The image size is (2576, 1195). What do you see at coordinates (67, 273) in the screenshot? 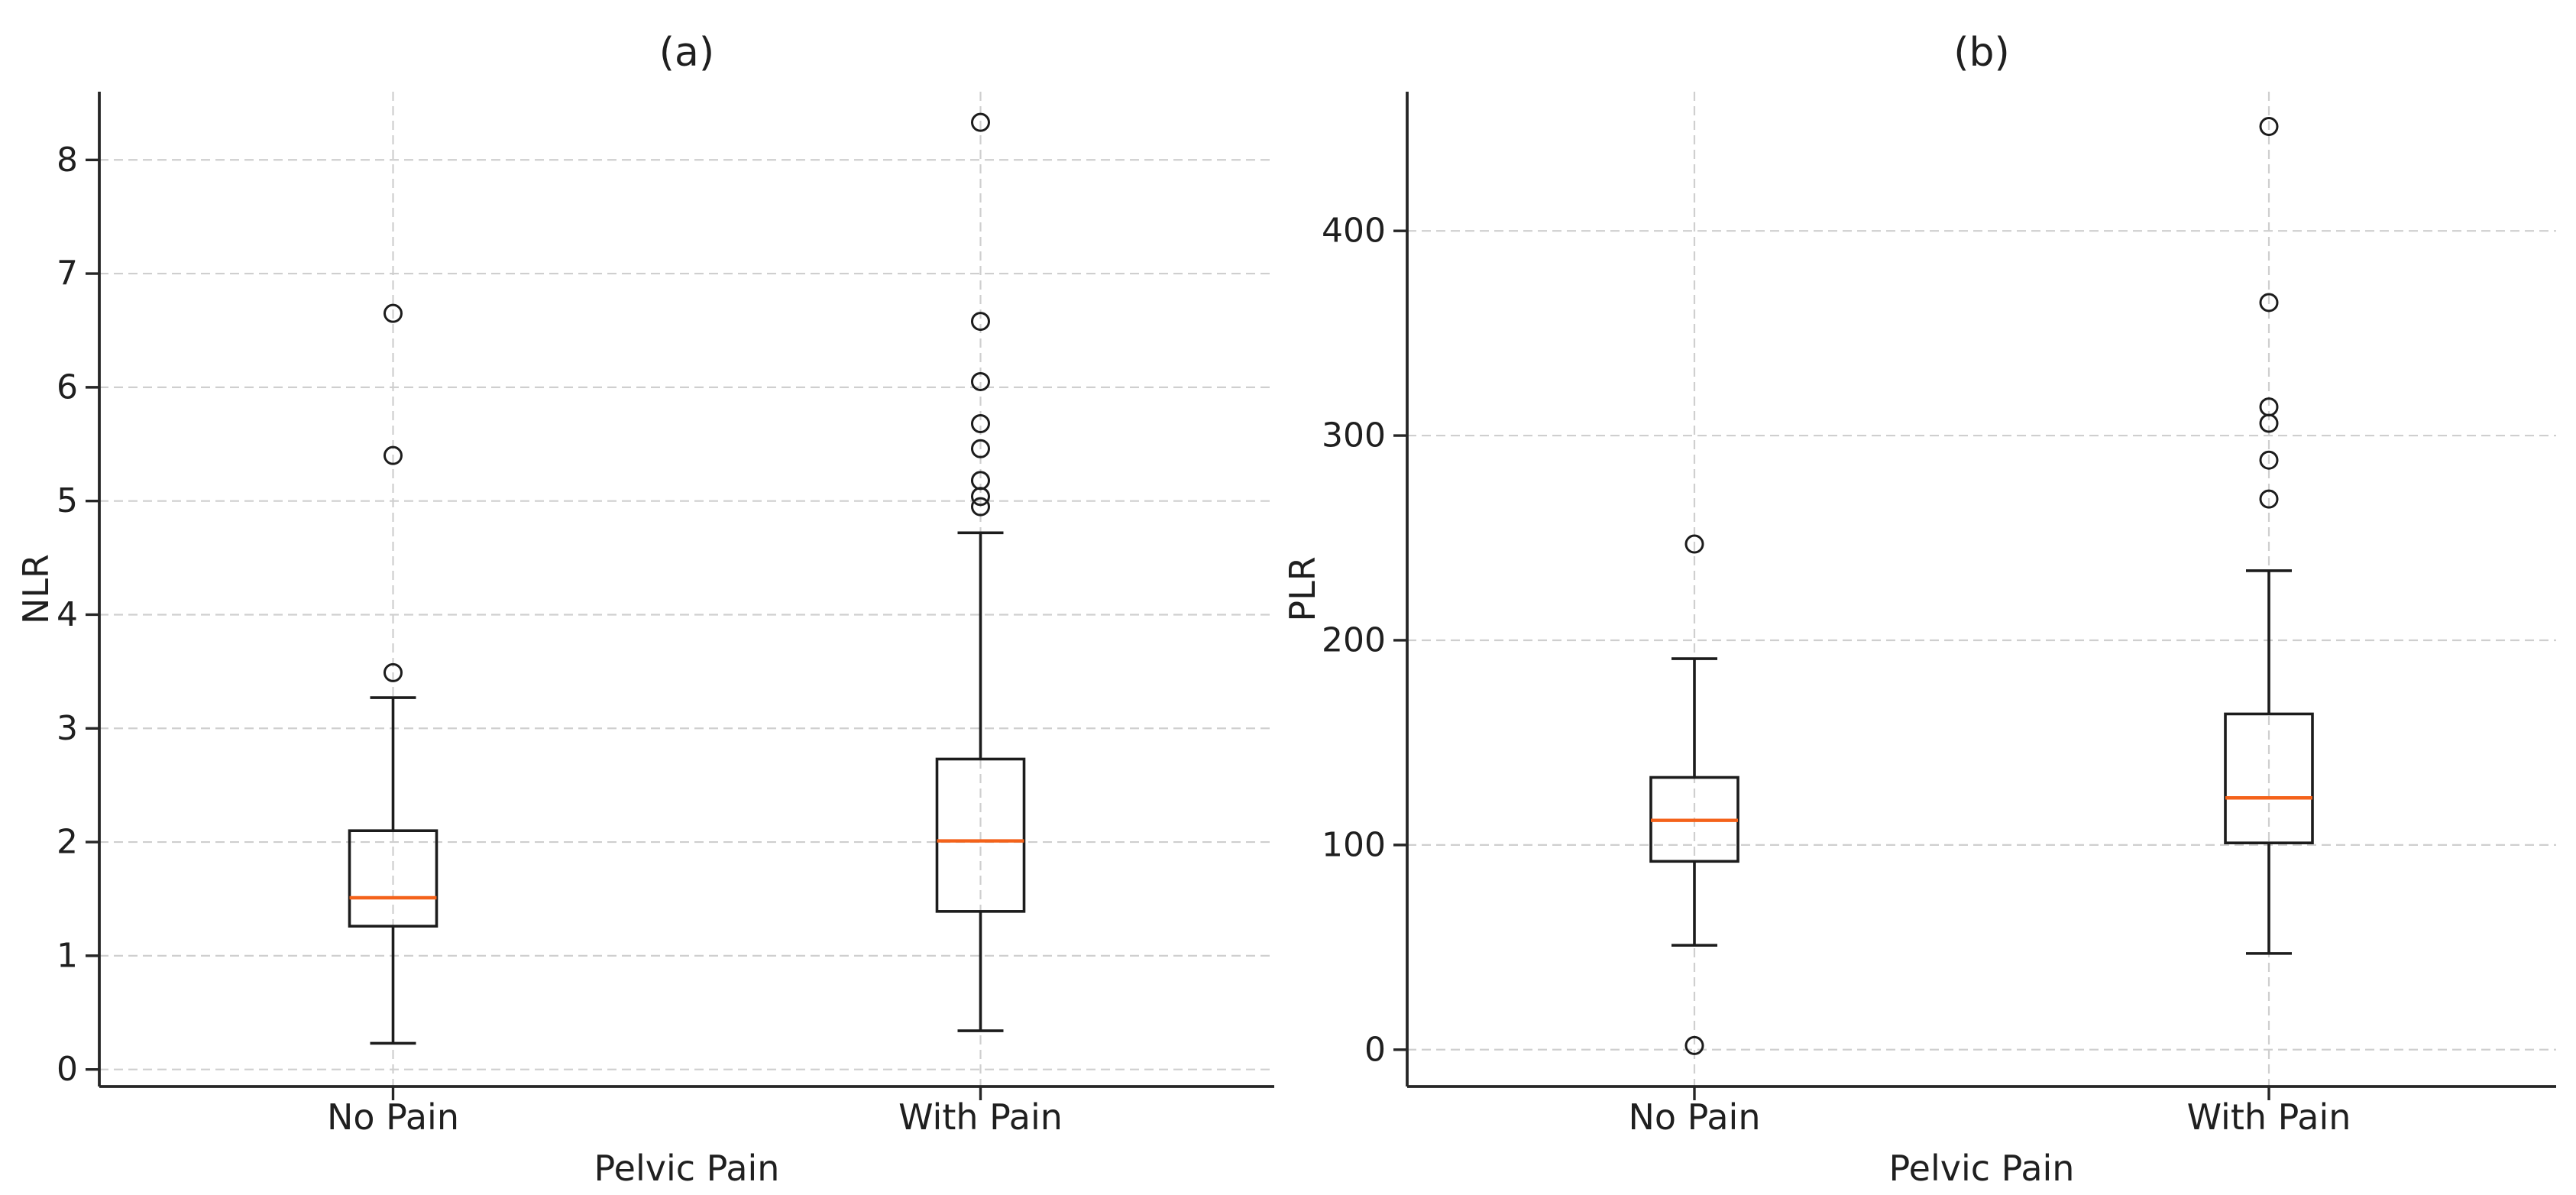
I see `y-tick-label: 7` at bounding box center [67, 273].